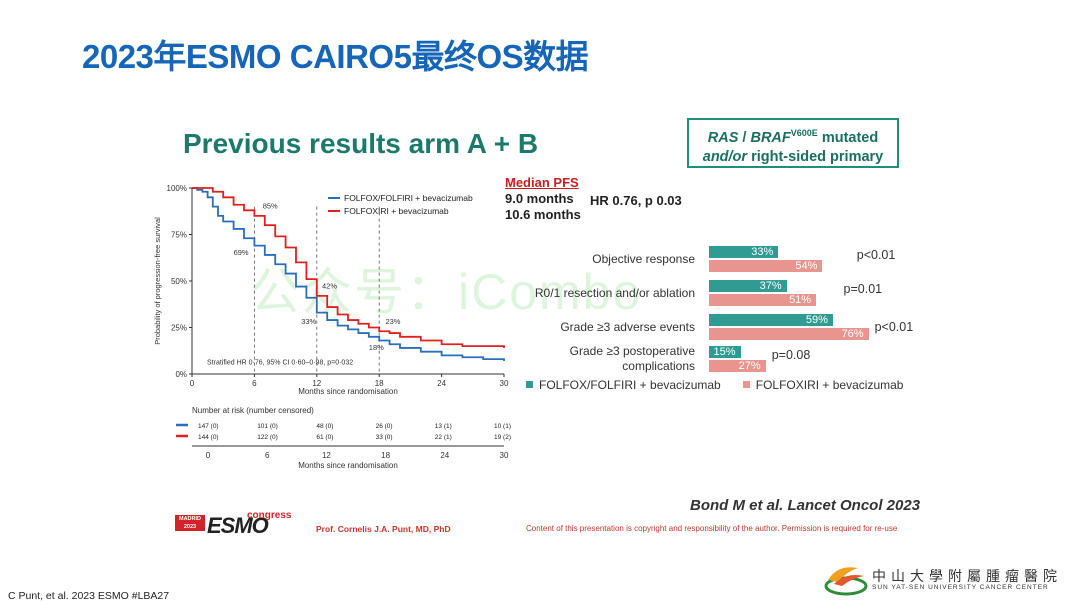 Image resolution: width=1080 pixels, height=608 pixels. Describe the element at coordinates (181, 374) in the screenshot. I see `km-y-tick-label: 0%` at that location.